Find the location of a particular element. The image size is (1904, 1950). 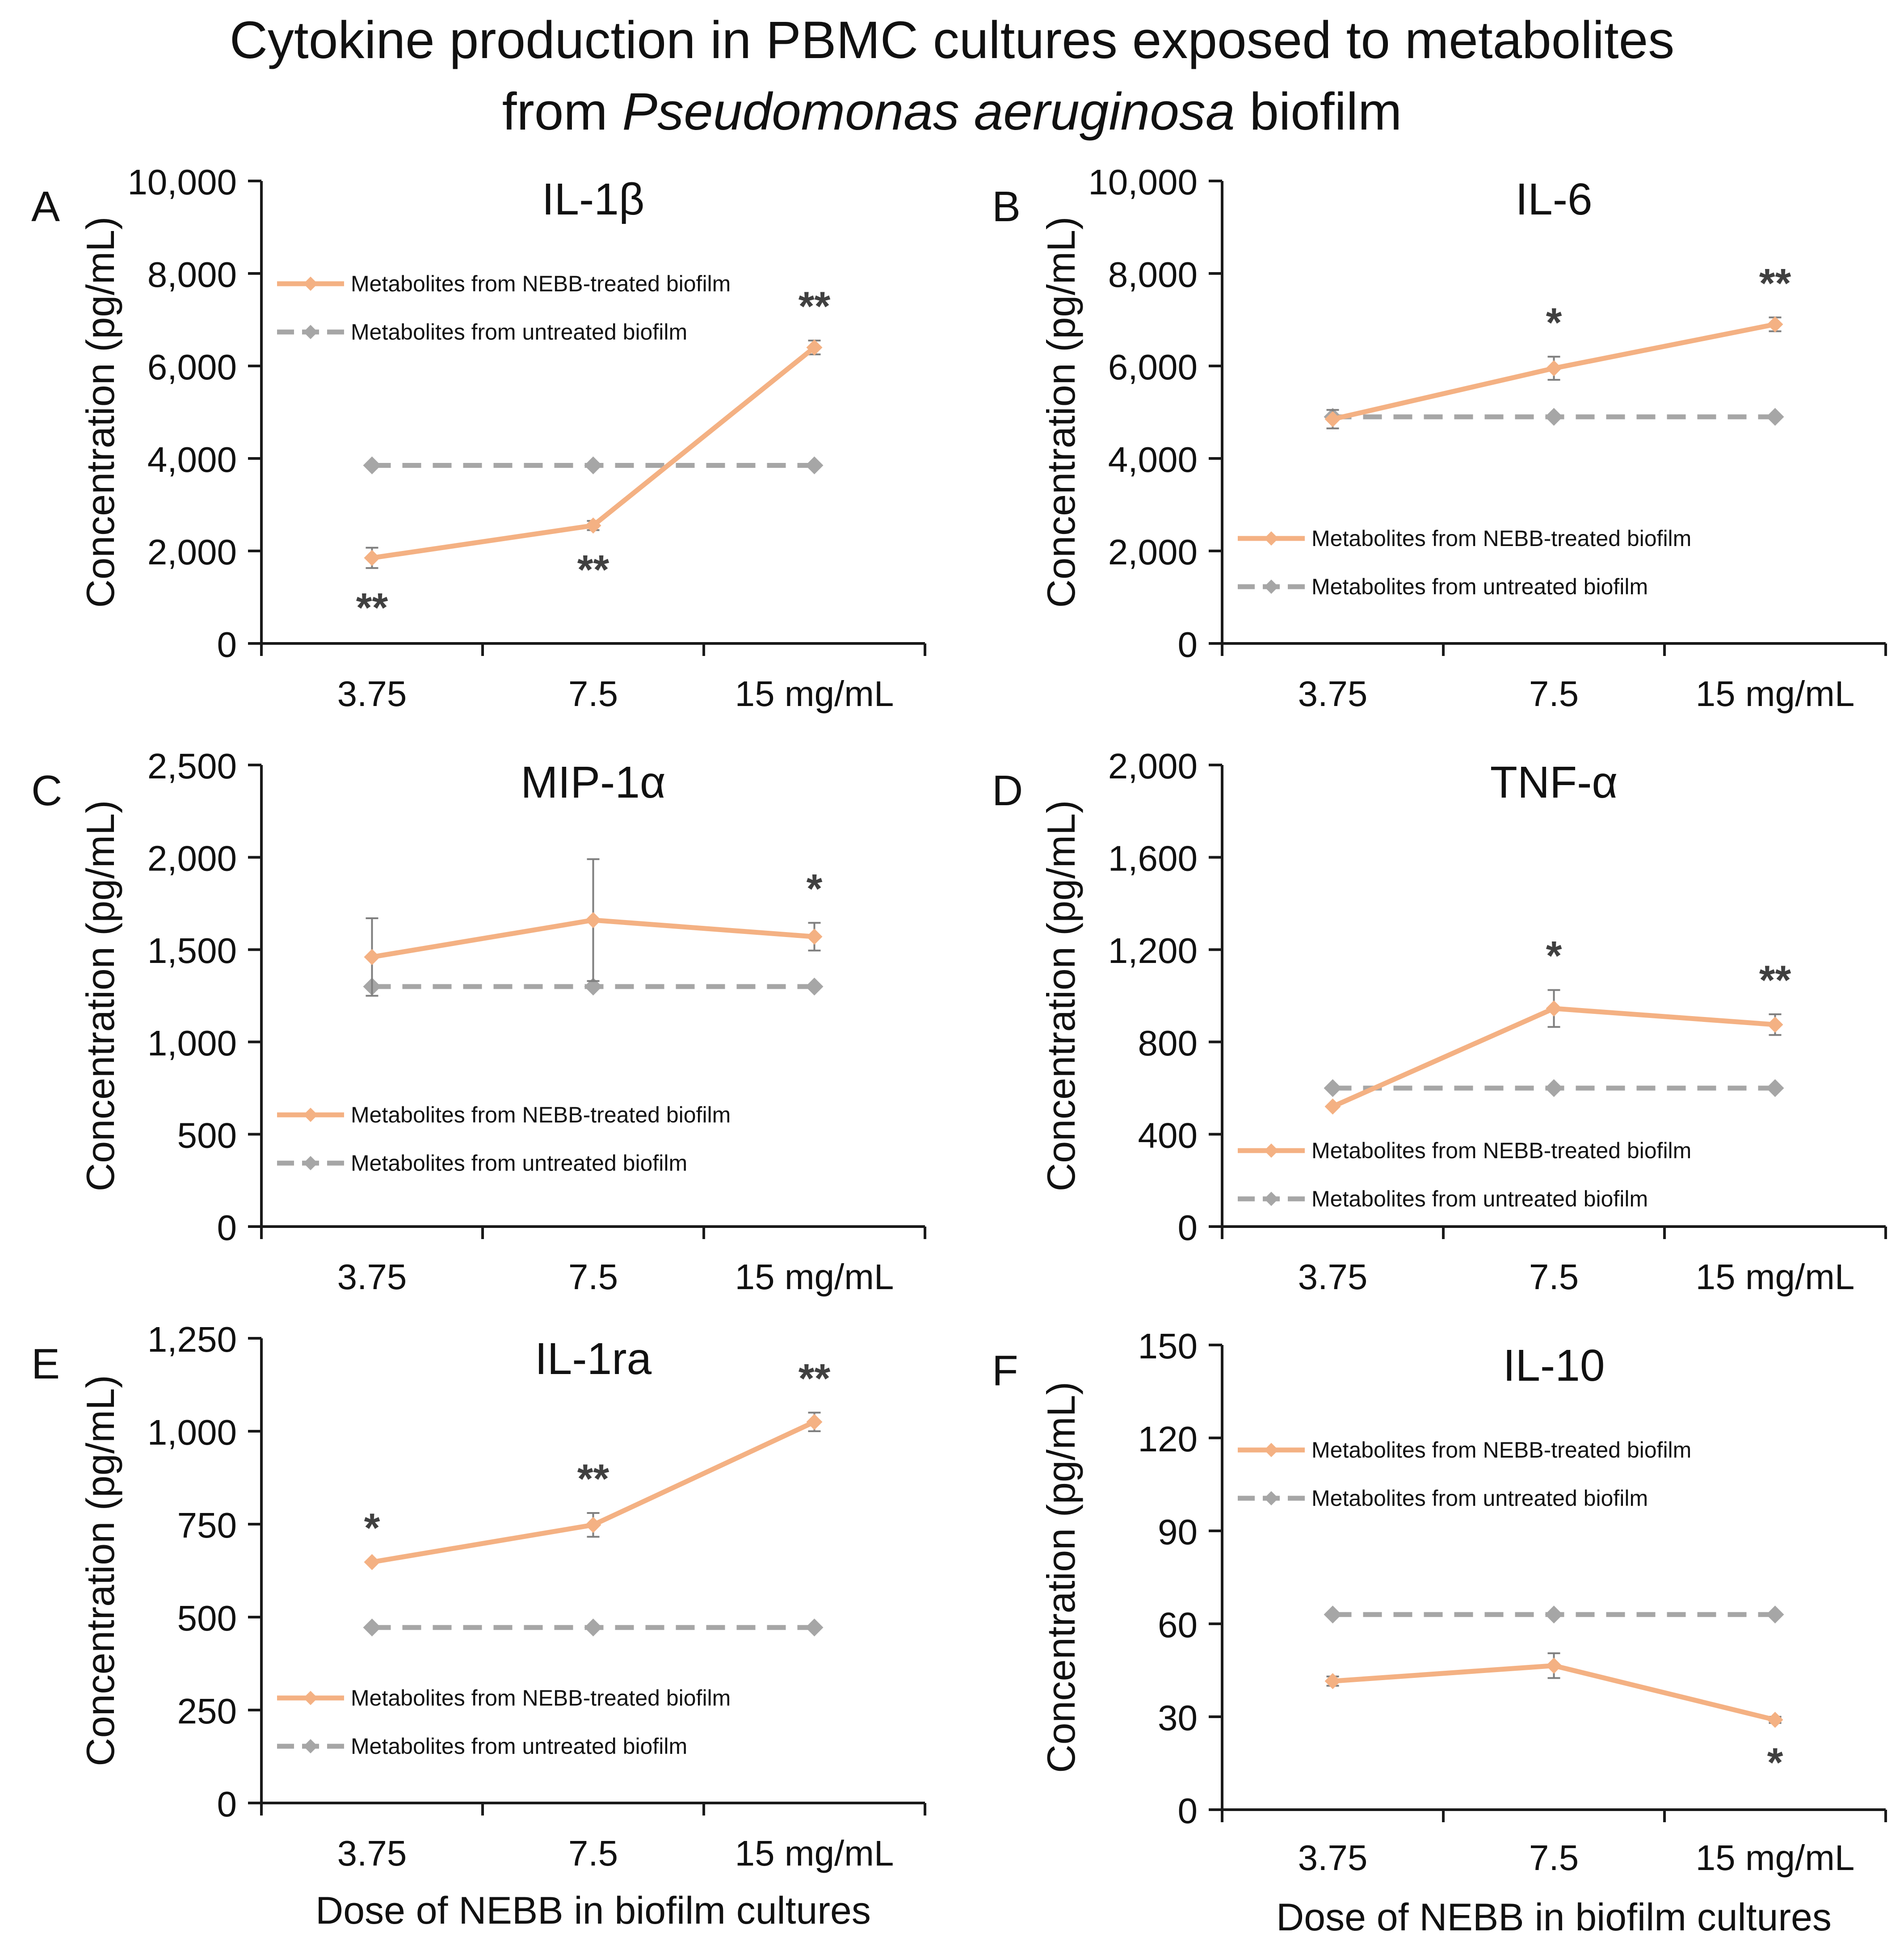

y-tick-label: 1,000 is located at coordinates (192, 1432).